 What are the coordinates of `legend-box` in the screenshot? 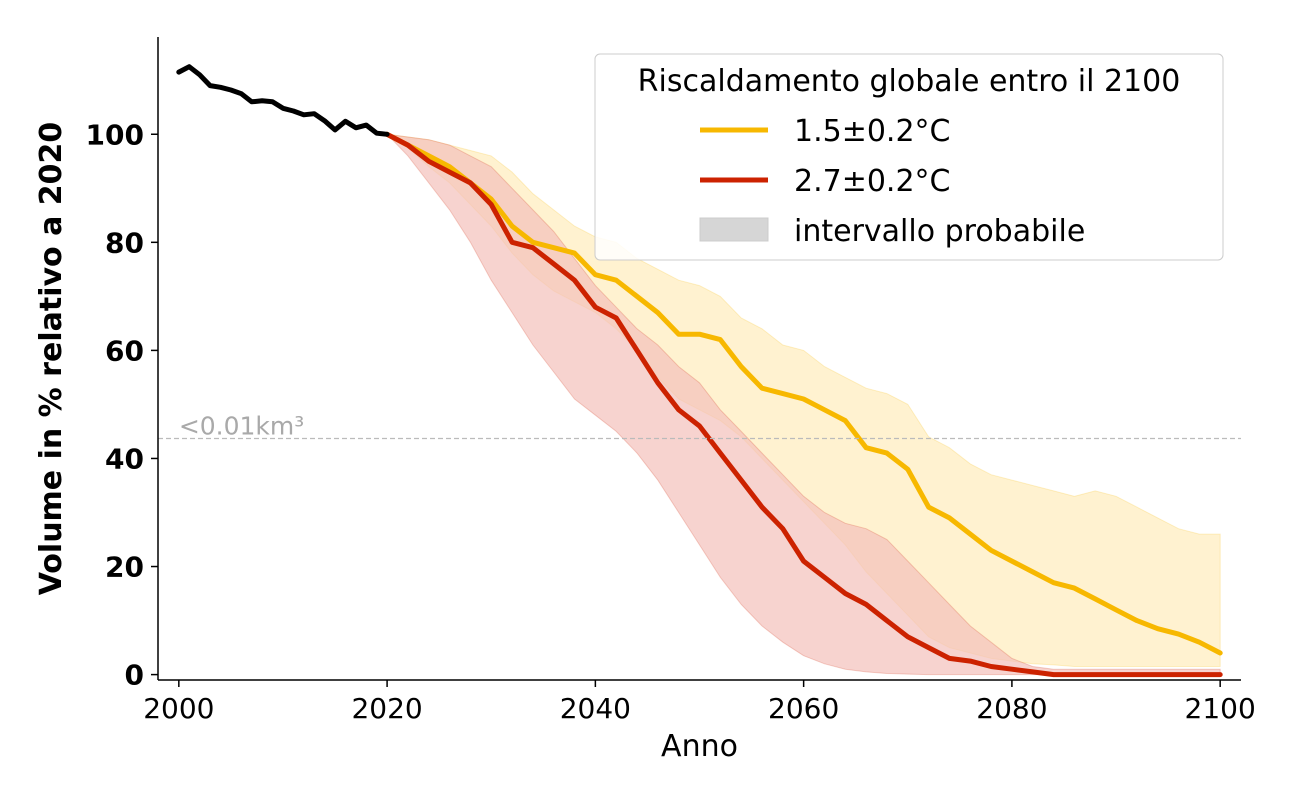 It's located at (909, 157).